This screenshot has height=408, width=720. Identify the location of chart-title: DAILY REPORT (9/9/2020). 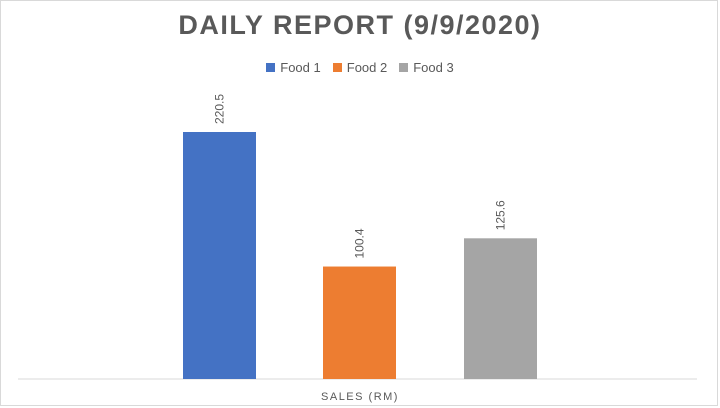
(360, 25).